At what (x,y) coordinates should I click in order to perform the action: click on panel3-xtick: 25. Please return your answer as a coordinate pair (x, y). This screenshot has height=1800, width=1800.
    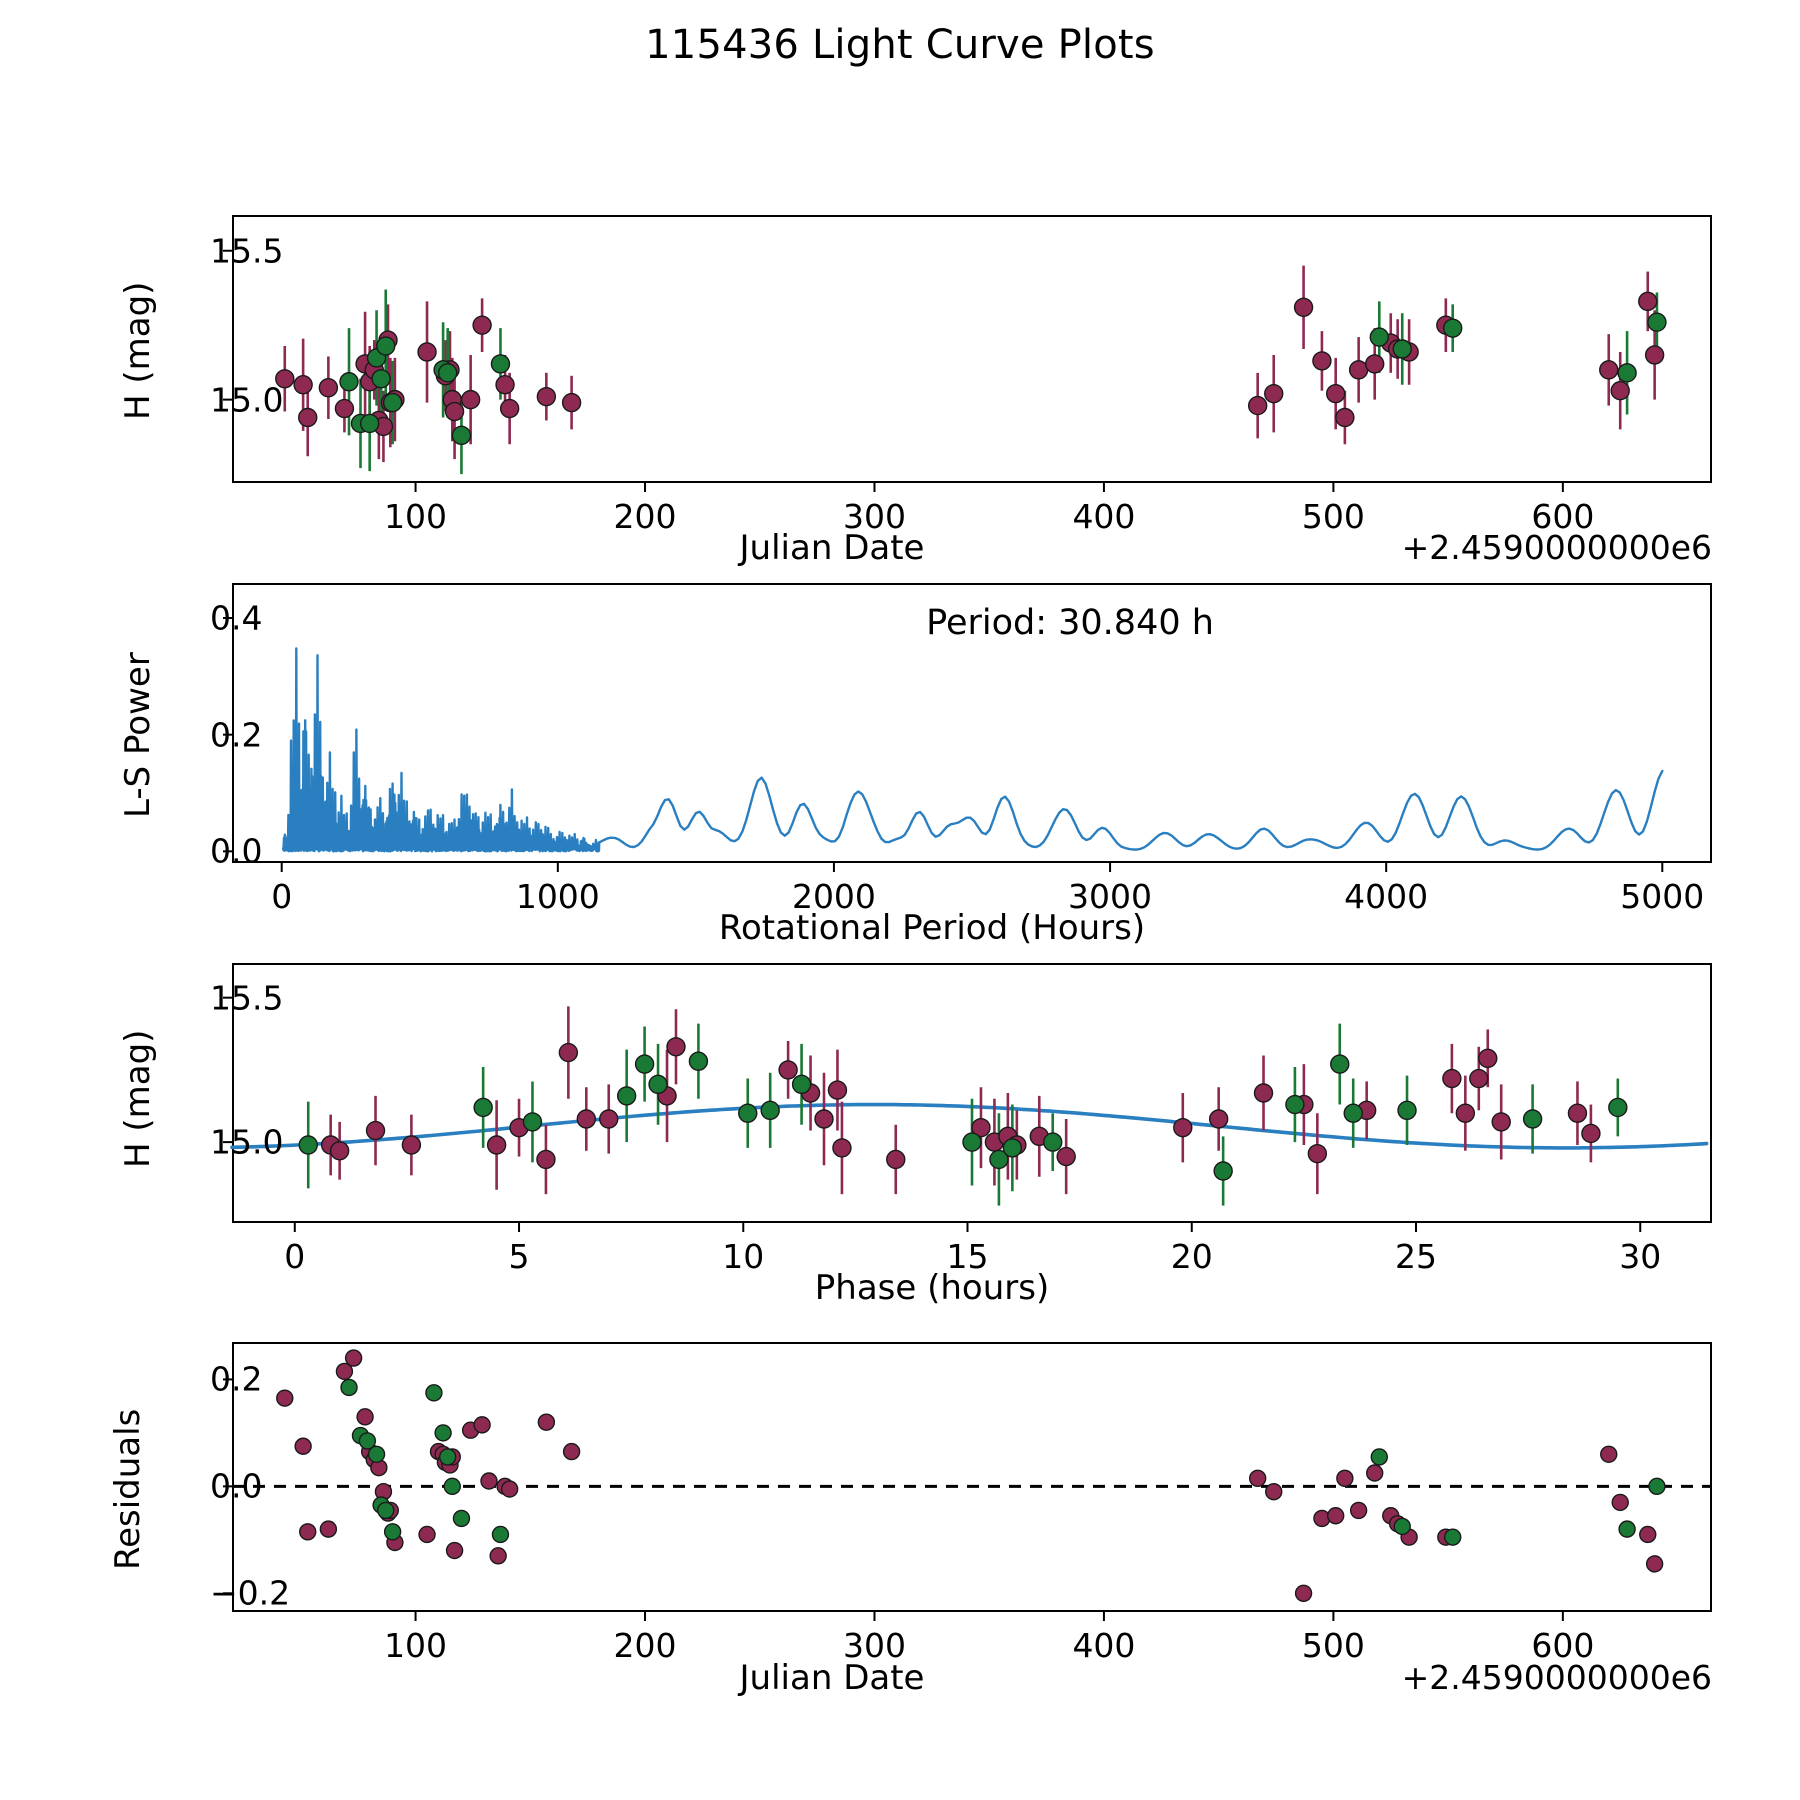
    Looking at the image, I should click on (1416, 1256).